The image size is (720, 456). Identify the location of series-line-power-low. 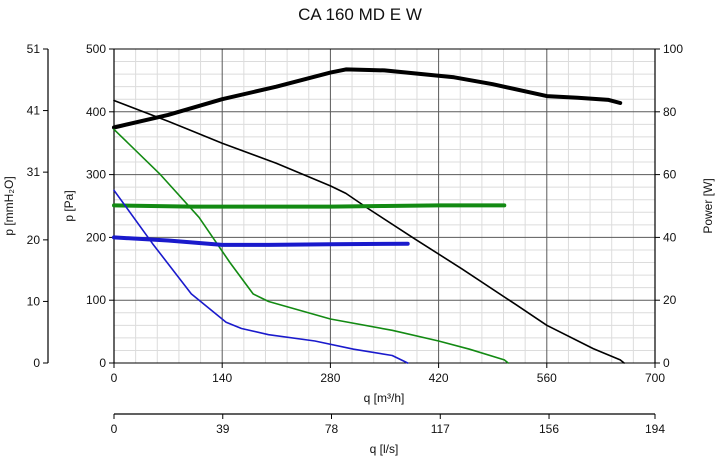
(261, 241).